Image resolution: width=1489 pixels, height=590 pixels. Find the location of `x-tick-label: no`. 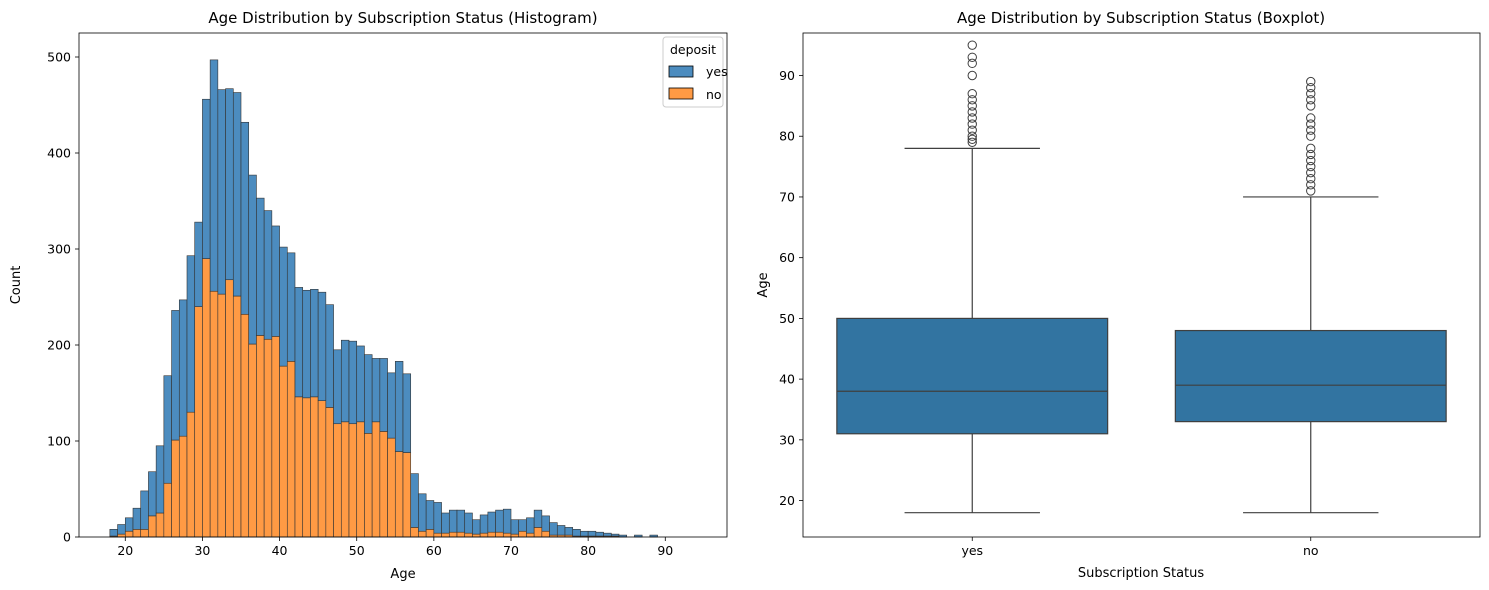

x-tick-label: no is located at coordinates (1311, 550).